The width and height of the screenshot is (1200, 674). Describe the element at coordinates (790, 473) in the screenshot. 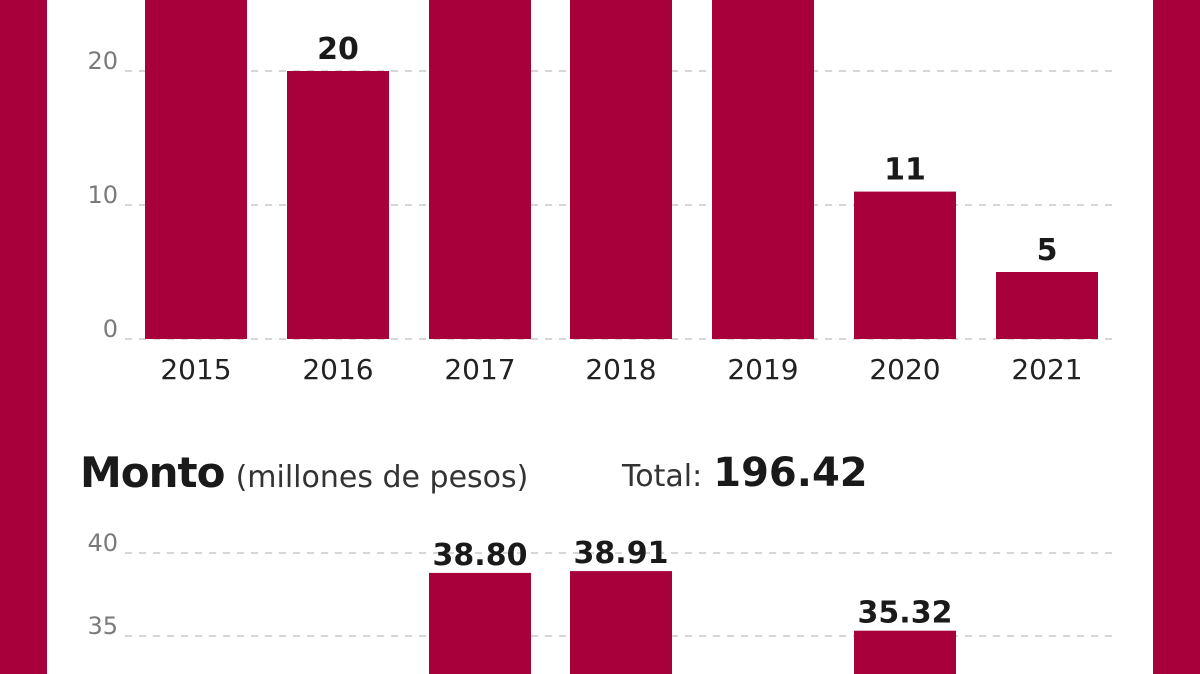

I see `total-value: 196.42` at that location.